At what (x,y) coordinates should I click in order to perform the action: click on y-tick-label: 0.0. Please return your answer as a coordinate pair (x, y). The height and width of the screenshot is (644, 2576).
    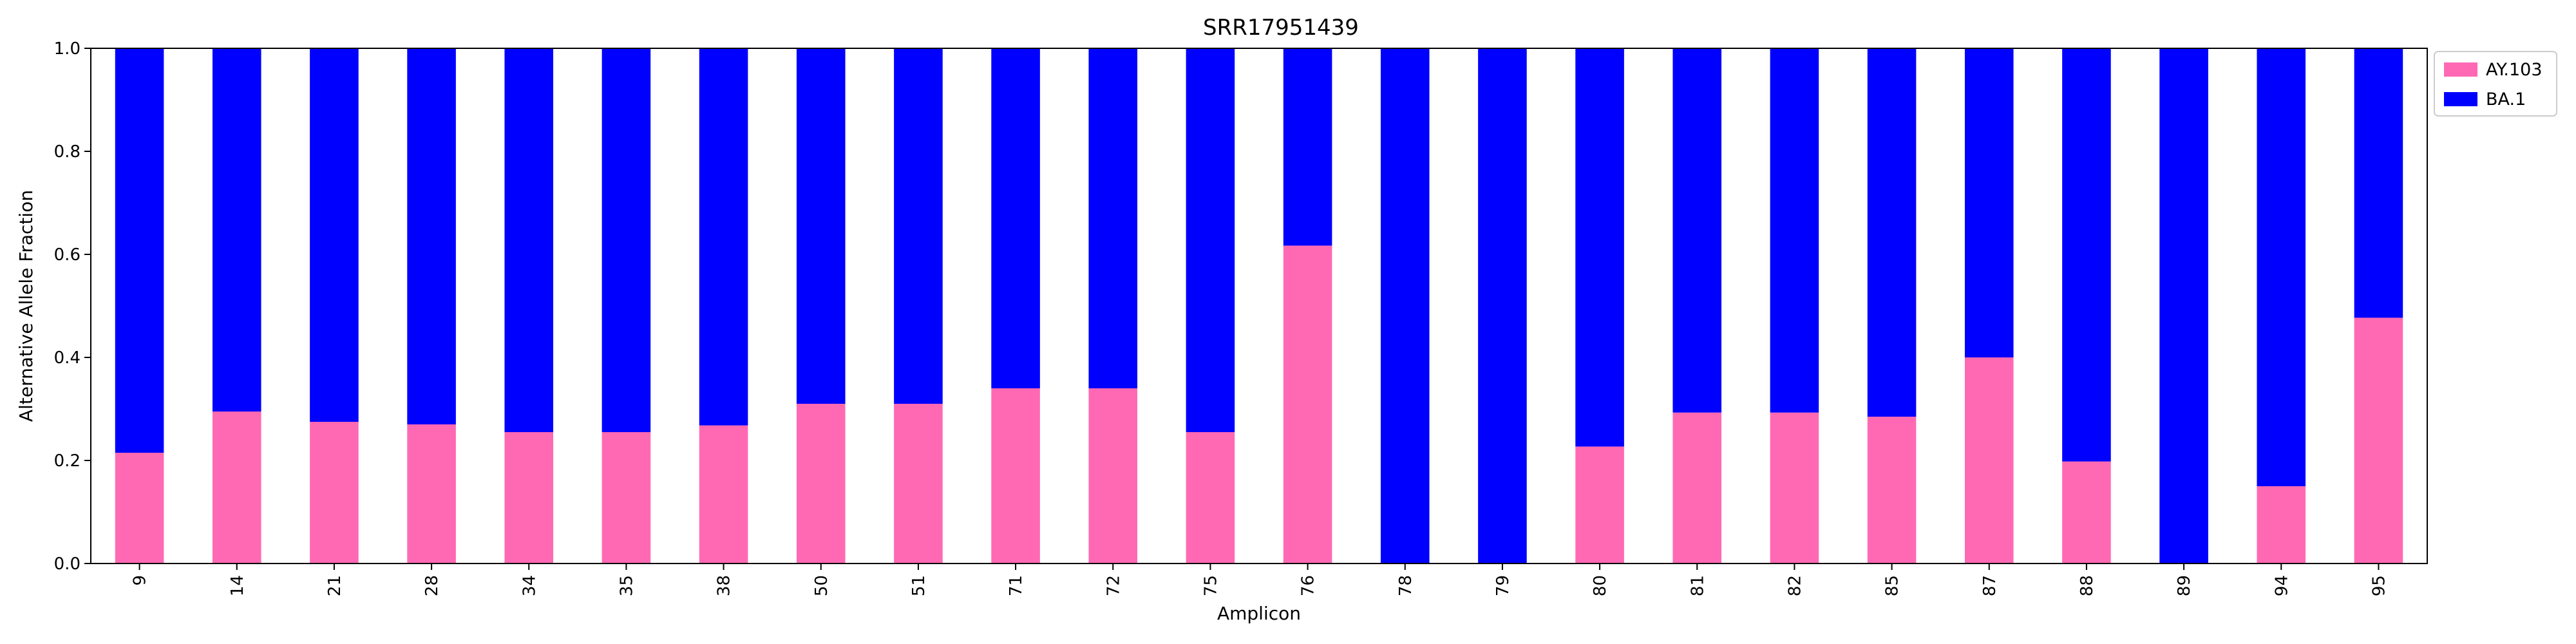
    Looking at the image, I should click on (67, 564).